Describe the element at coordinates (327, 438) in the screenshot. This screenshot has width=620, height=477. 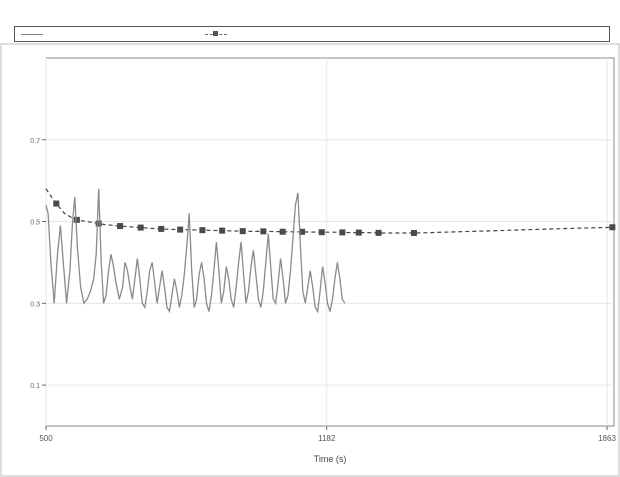
I see `x-tick-label: 1182` at that location.